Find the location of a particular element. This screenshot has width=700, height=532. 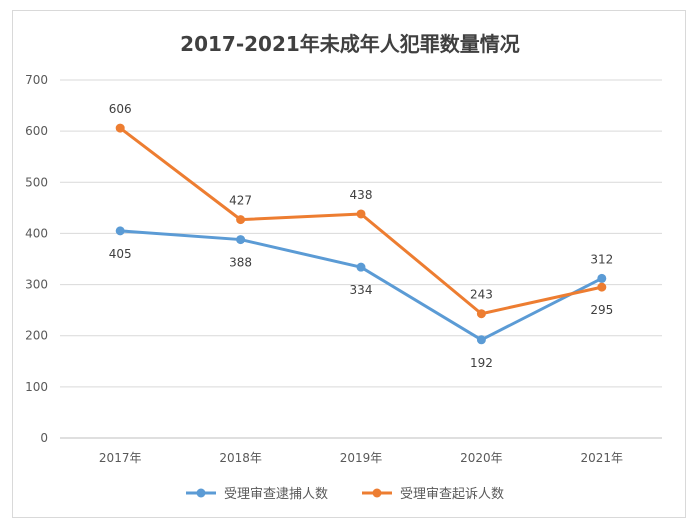

data-label: 606 is located at coordinates (120, 109).